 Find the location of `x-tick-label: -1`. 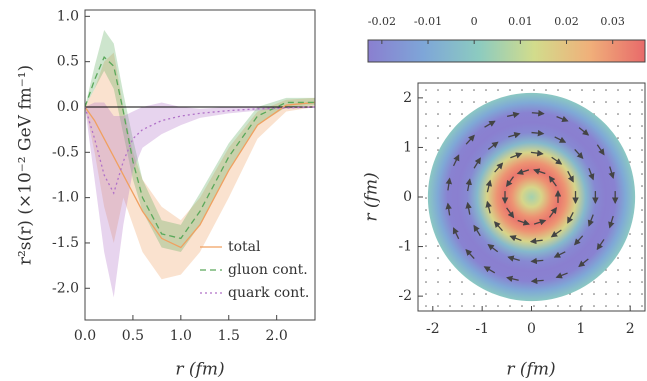

x-tick-label: -1 is located at coordinates (482, 329).